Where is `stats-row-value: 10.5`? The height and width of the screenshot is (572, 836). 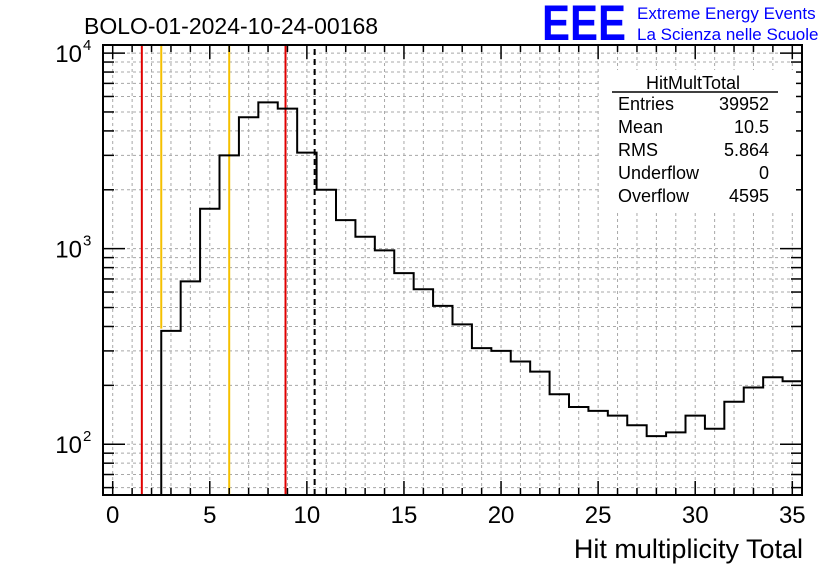 stats-row-value: 10.5 is located at coordinates (751, 127).